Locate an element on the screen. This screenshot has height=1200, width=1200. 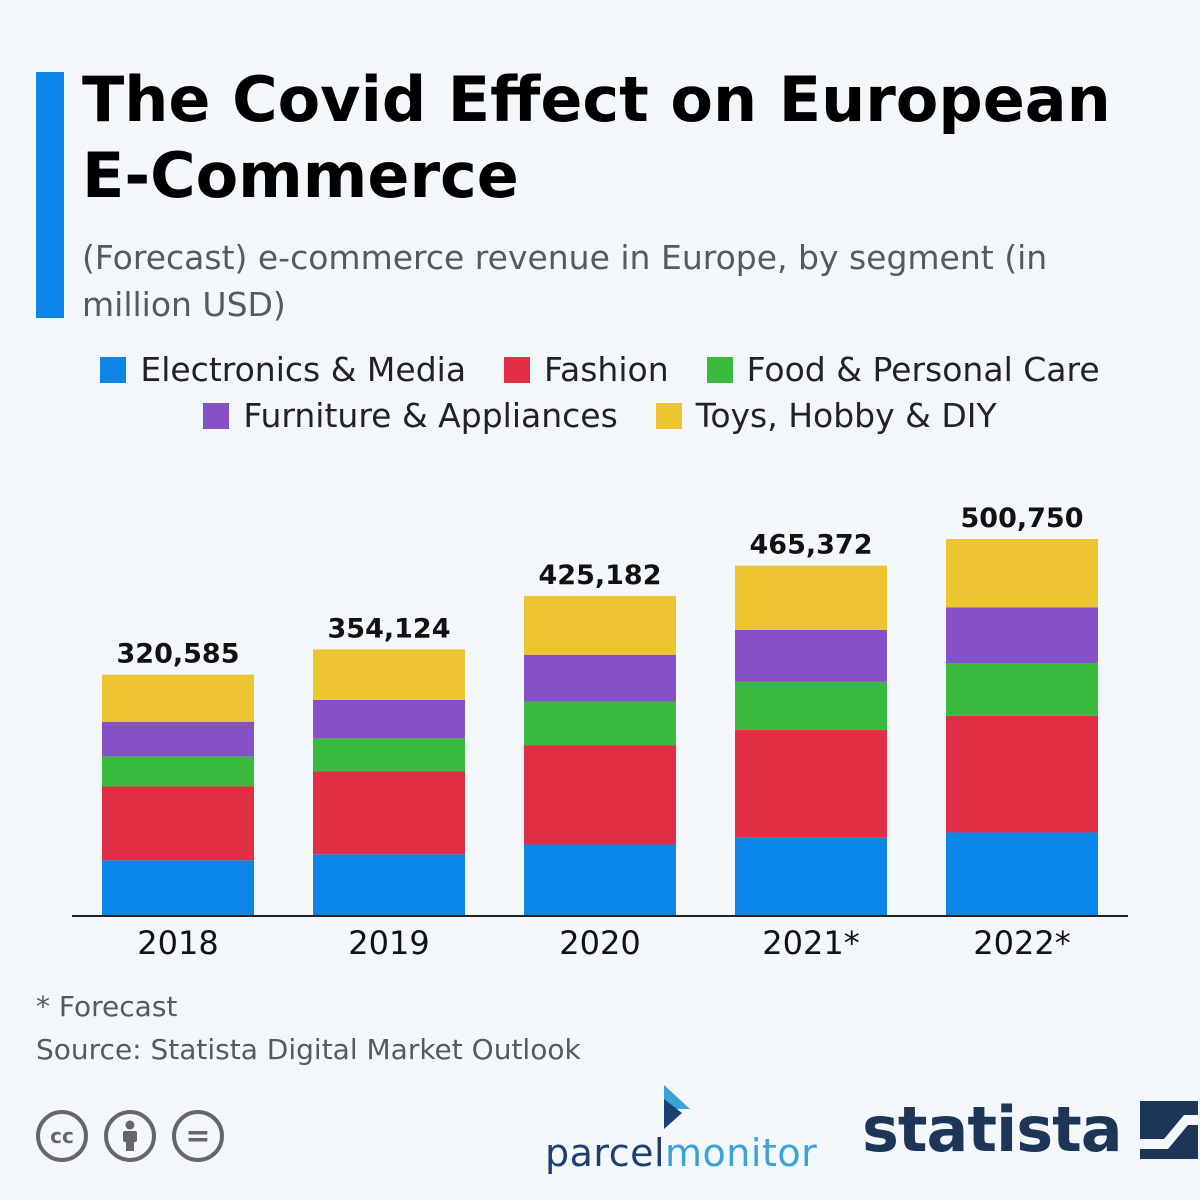
legend-second-row: Furniture & Appliances Toys, Hobby & DIY is located at coordinates (600, 415).